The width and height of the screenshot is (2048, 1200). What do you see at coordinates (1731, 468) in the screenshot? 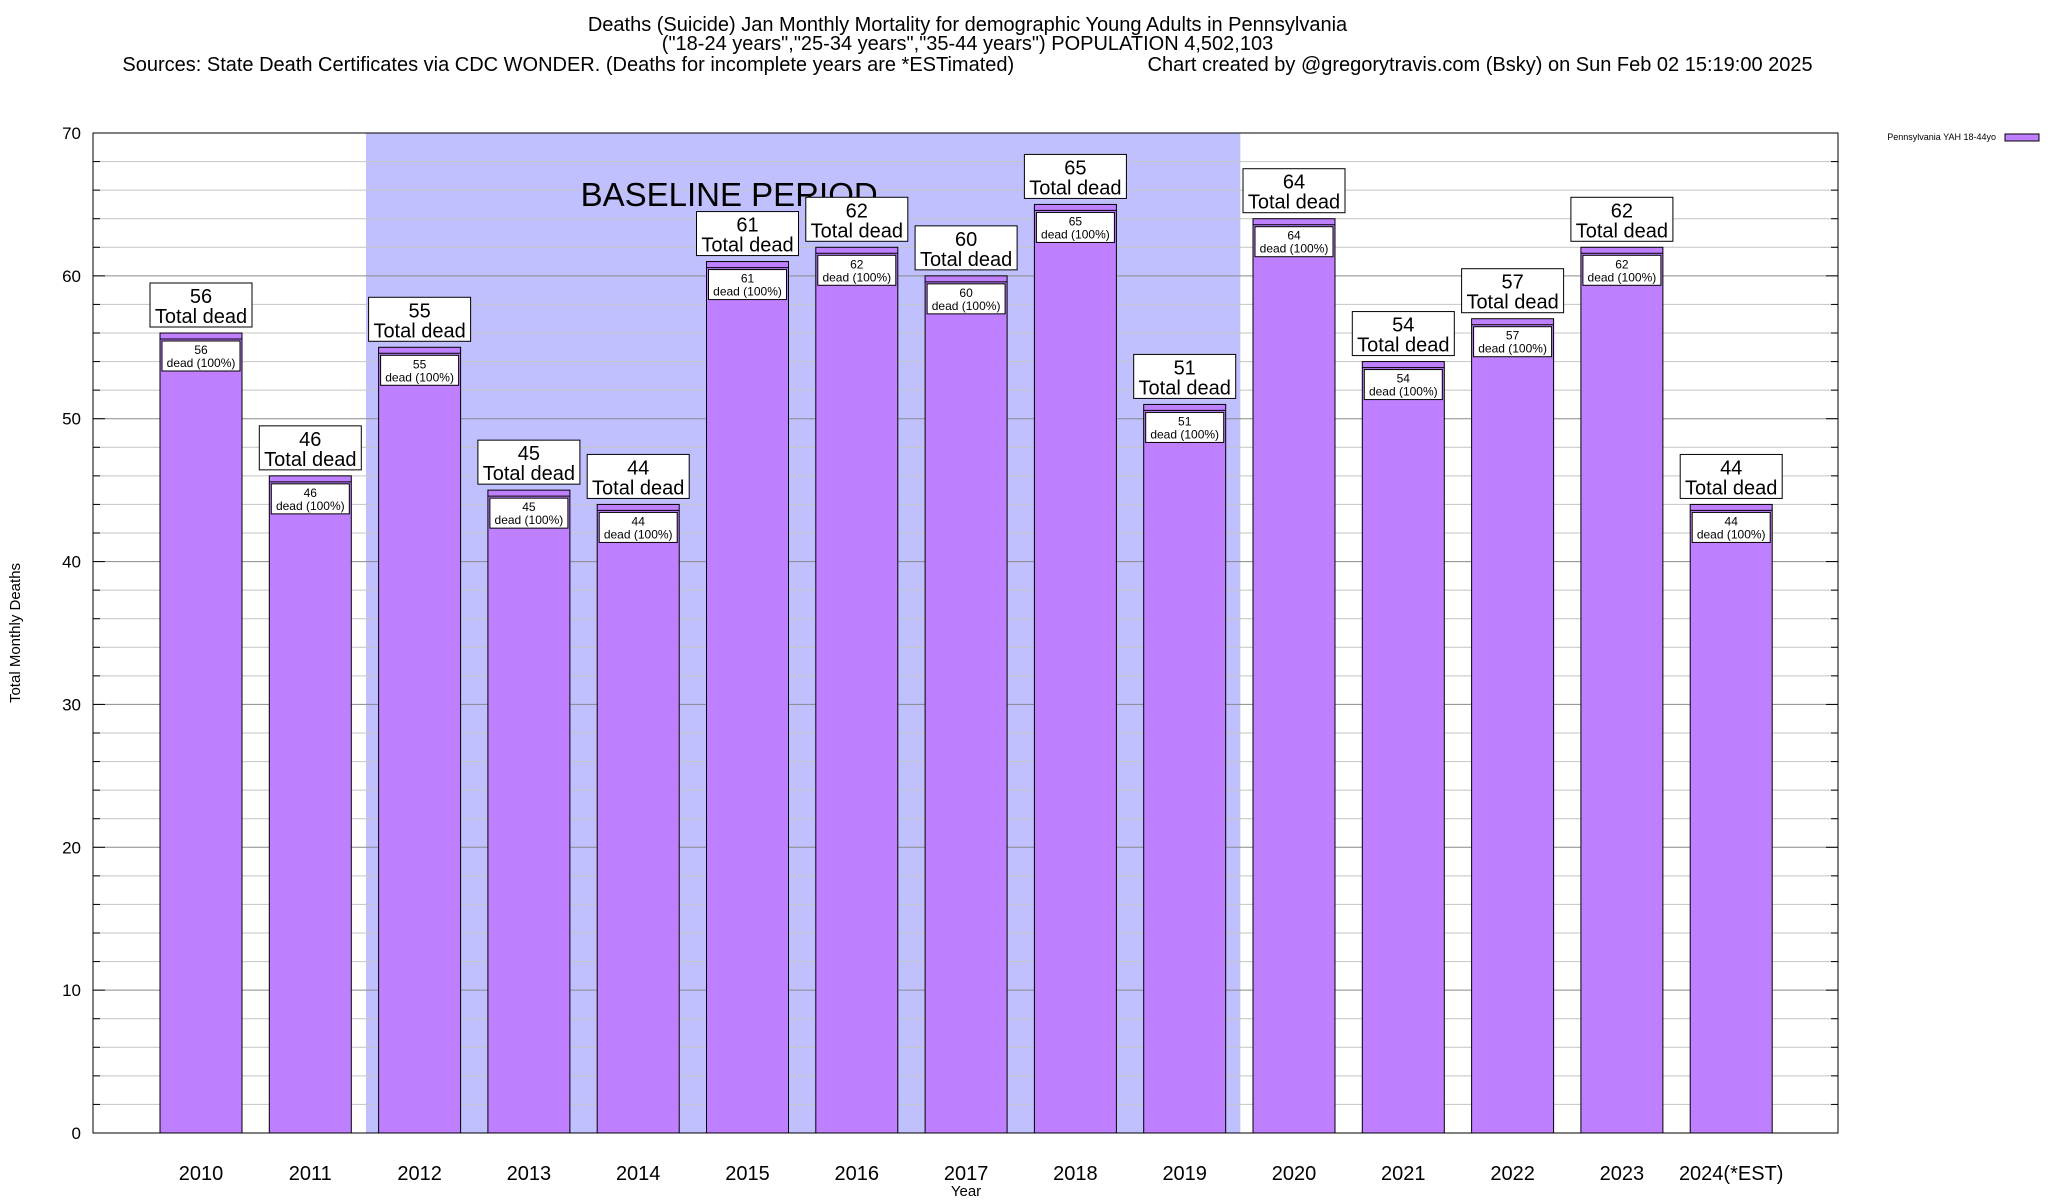
I see `bar-top-value: 44` at bounding box center [1731, 468].